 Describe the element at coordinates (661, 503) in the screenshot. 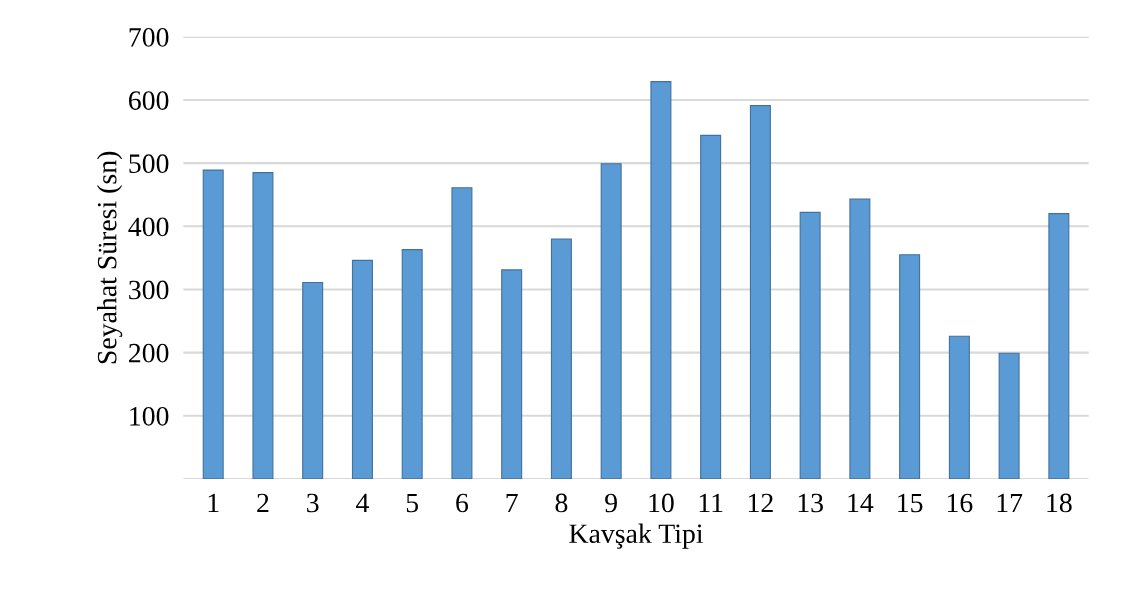

I see `x-tick-label: 10` at that location.